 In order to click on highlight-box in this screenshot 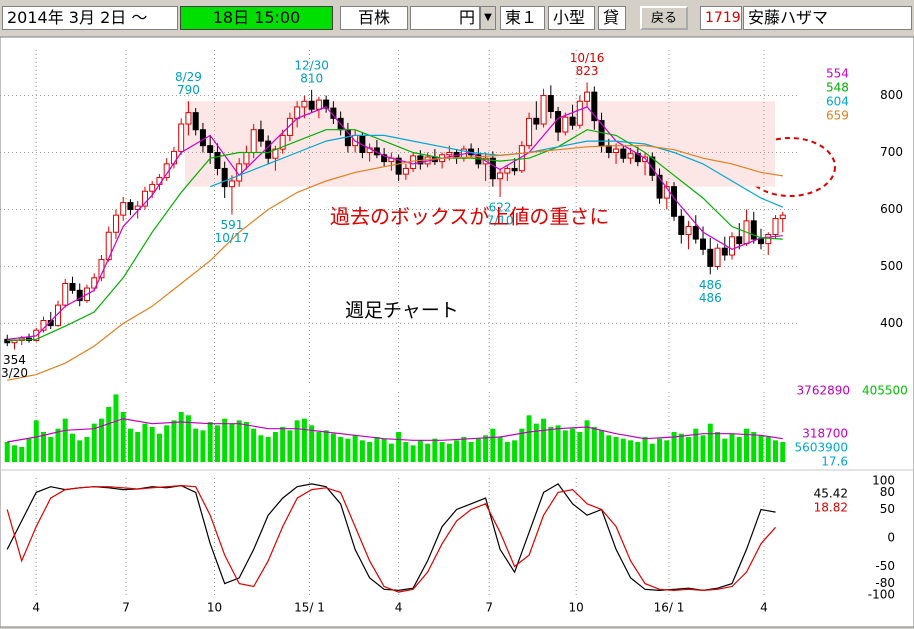, I will do `click(480, 144)`.